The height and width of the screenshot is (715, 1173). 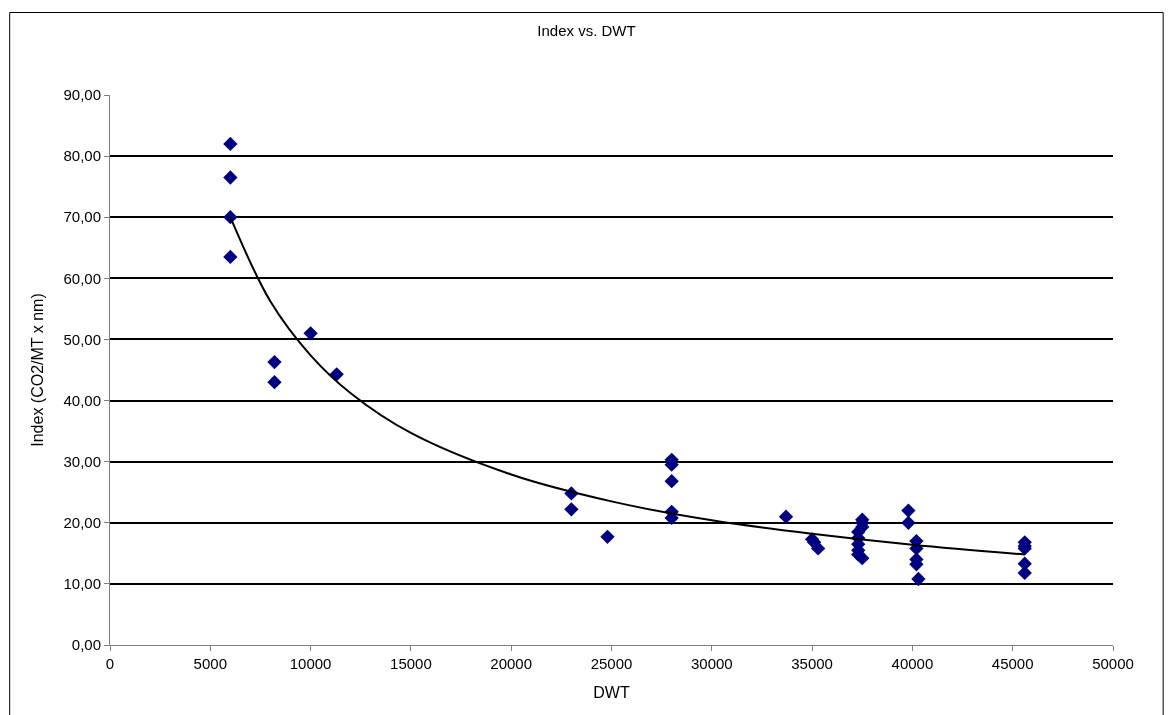 What do you see at coordinates (86, 645) in the screenshot?
I see `y-tick-label: 0,00` at bounding box center [86, 645].